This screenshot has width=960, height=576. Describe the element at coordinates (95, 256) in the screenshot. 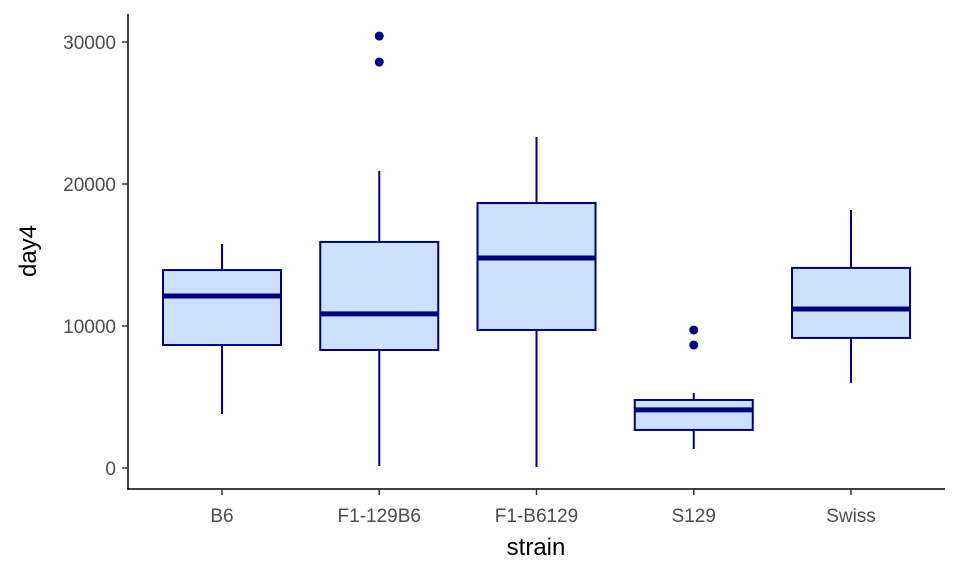

I see `y-ticks: 0 10000 20000 30000` at that location.